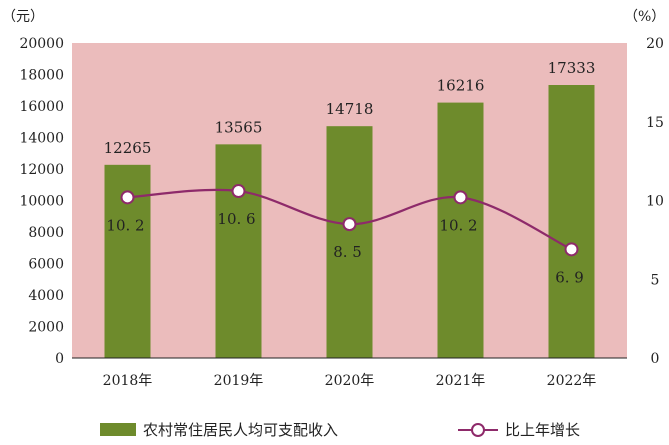 The image size is (669, 445). I want to click on category-label-0: 2018年, so click(128, 381).